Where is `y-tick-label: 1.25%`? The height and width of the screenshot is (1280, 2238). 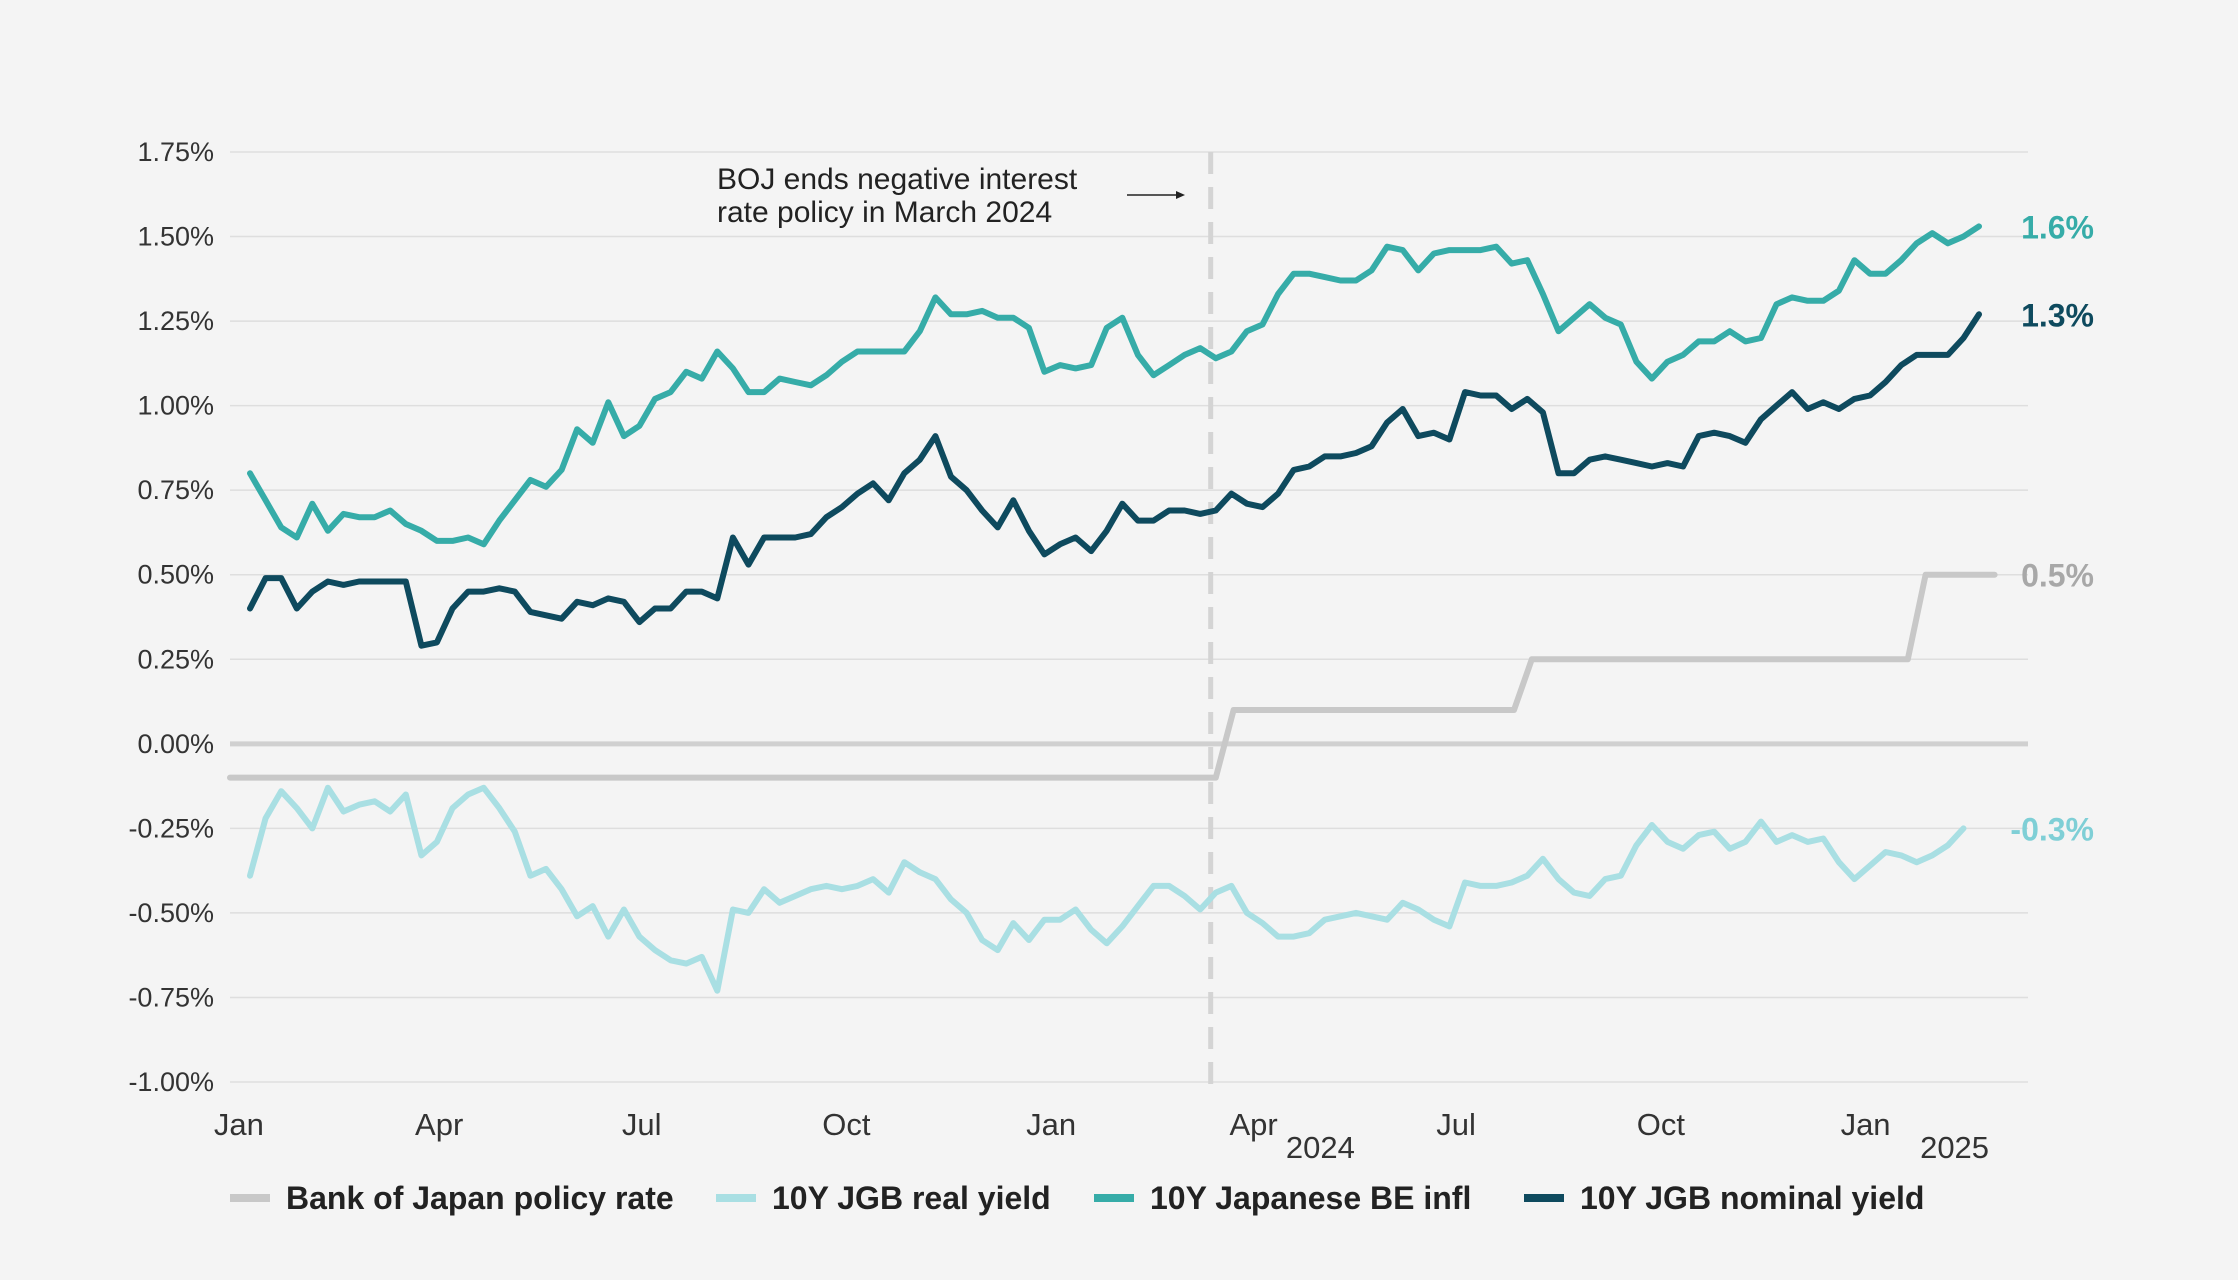 y-tick-label: 1.25% is located at coordinates (175, 321).